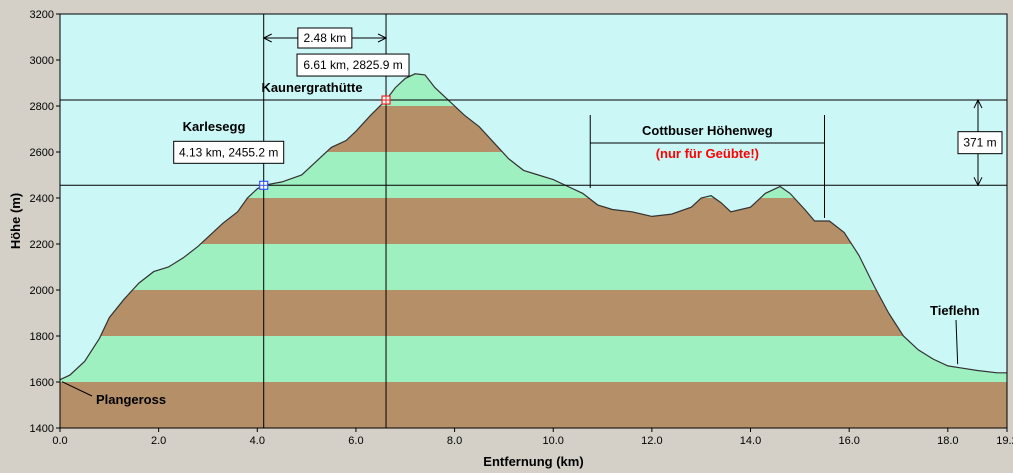  I want to click on distance-label-box, so click(325, 38).